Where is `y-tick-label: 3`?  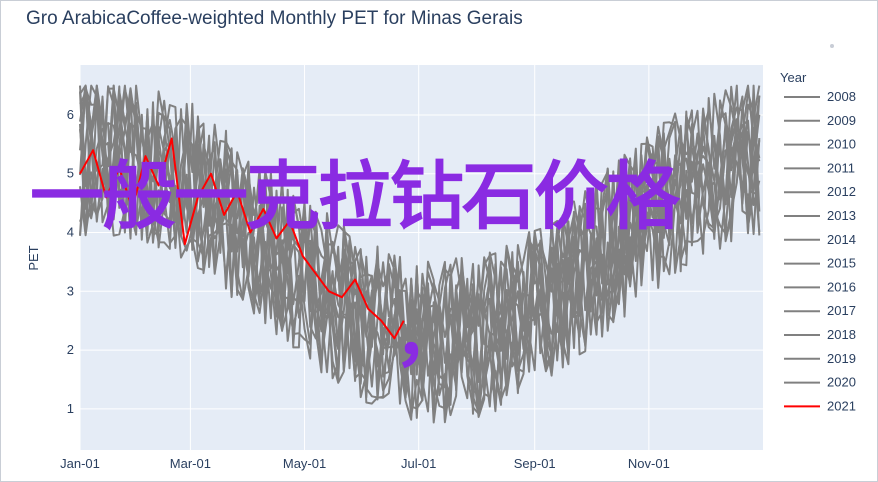 y-tick-label: 3 is located at coordinates (70, 290).